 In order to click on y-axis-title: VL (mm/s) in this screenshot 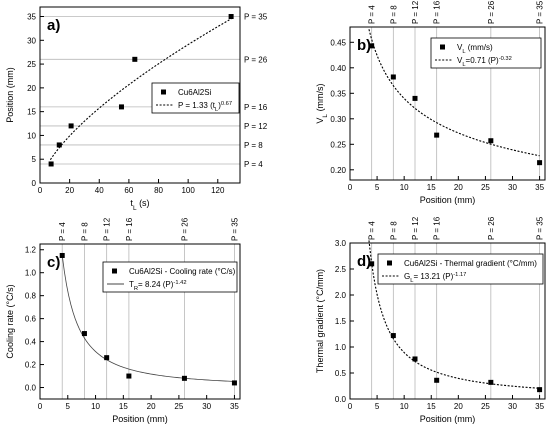, I will do `click(322, 103)`.